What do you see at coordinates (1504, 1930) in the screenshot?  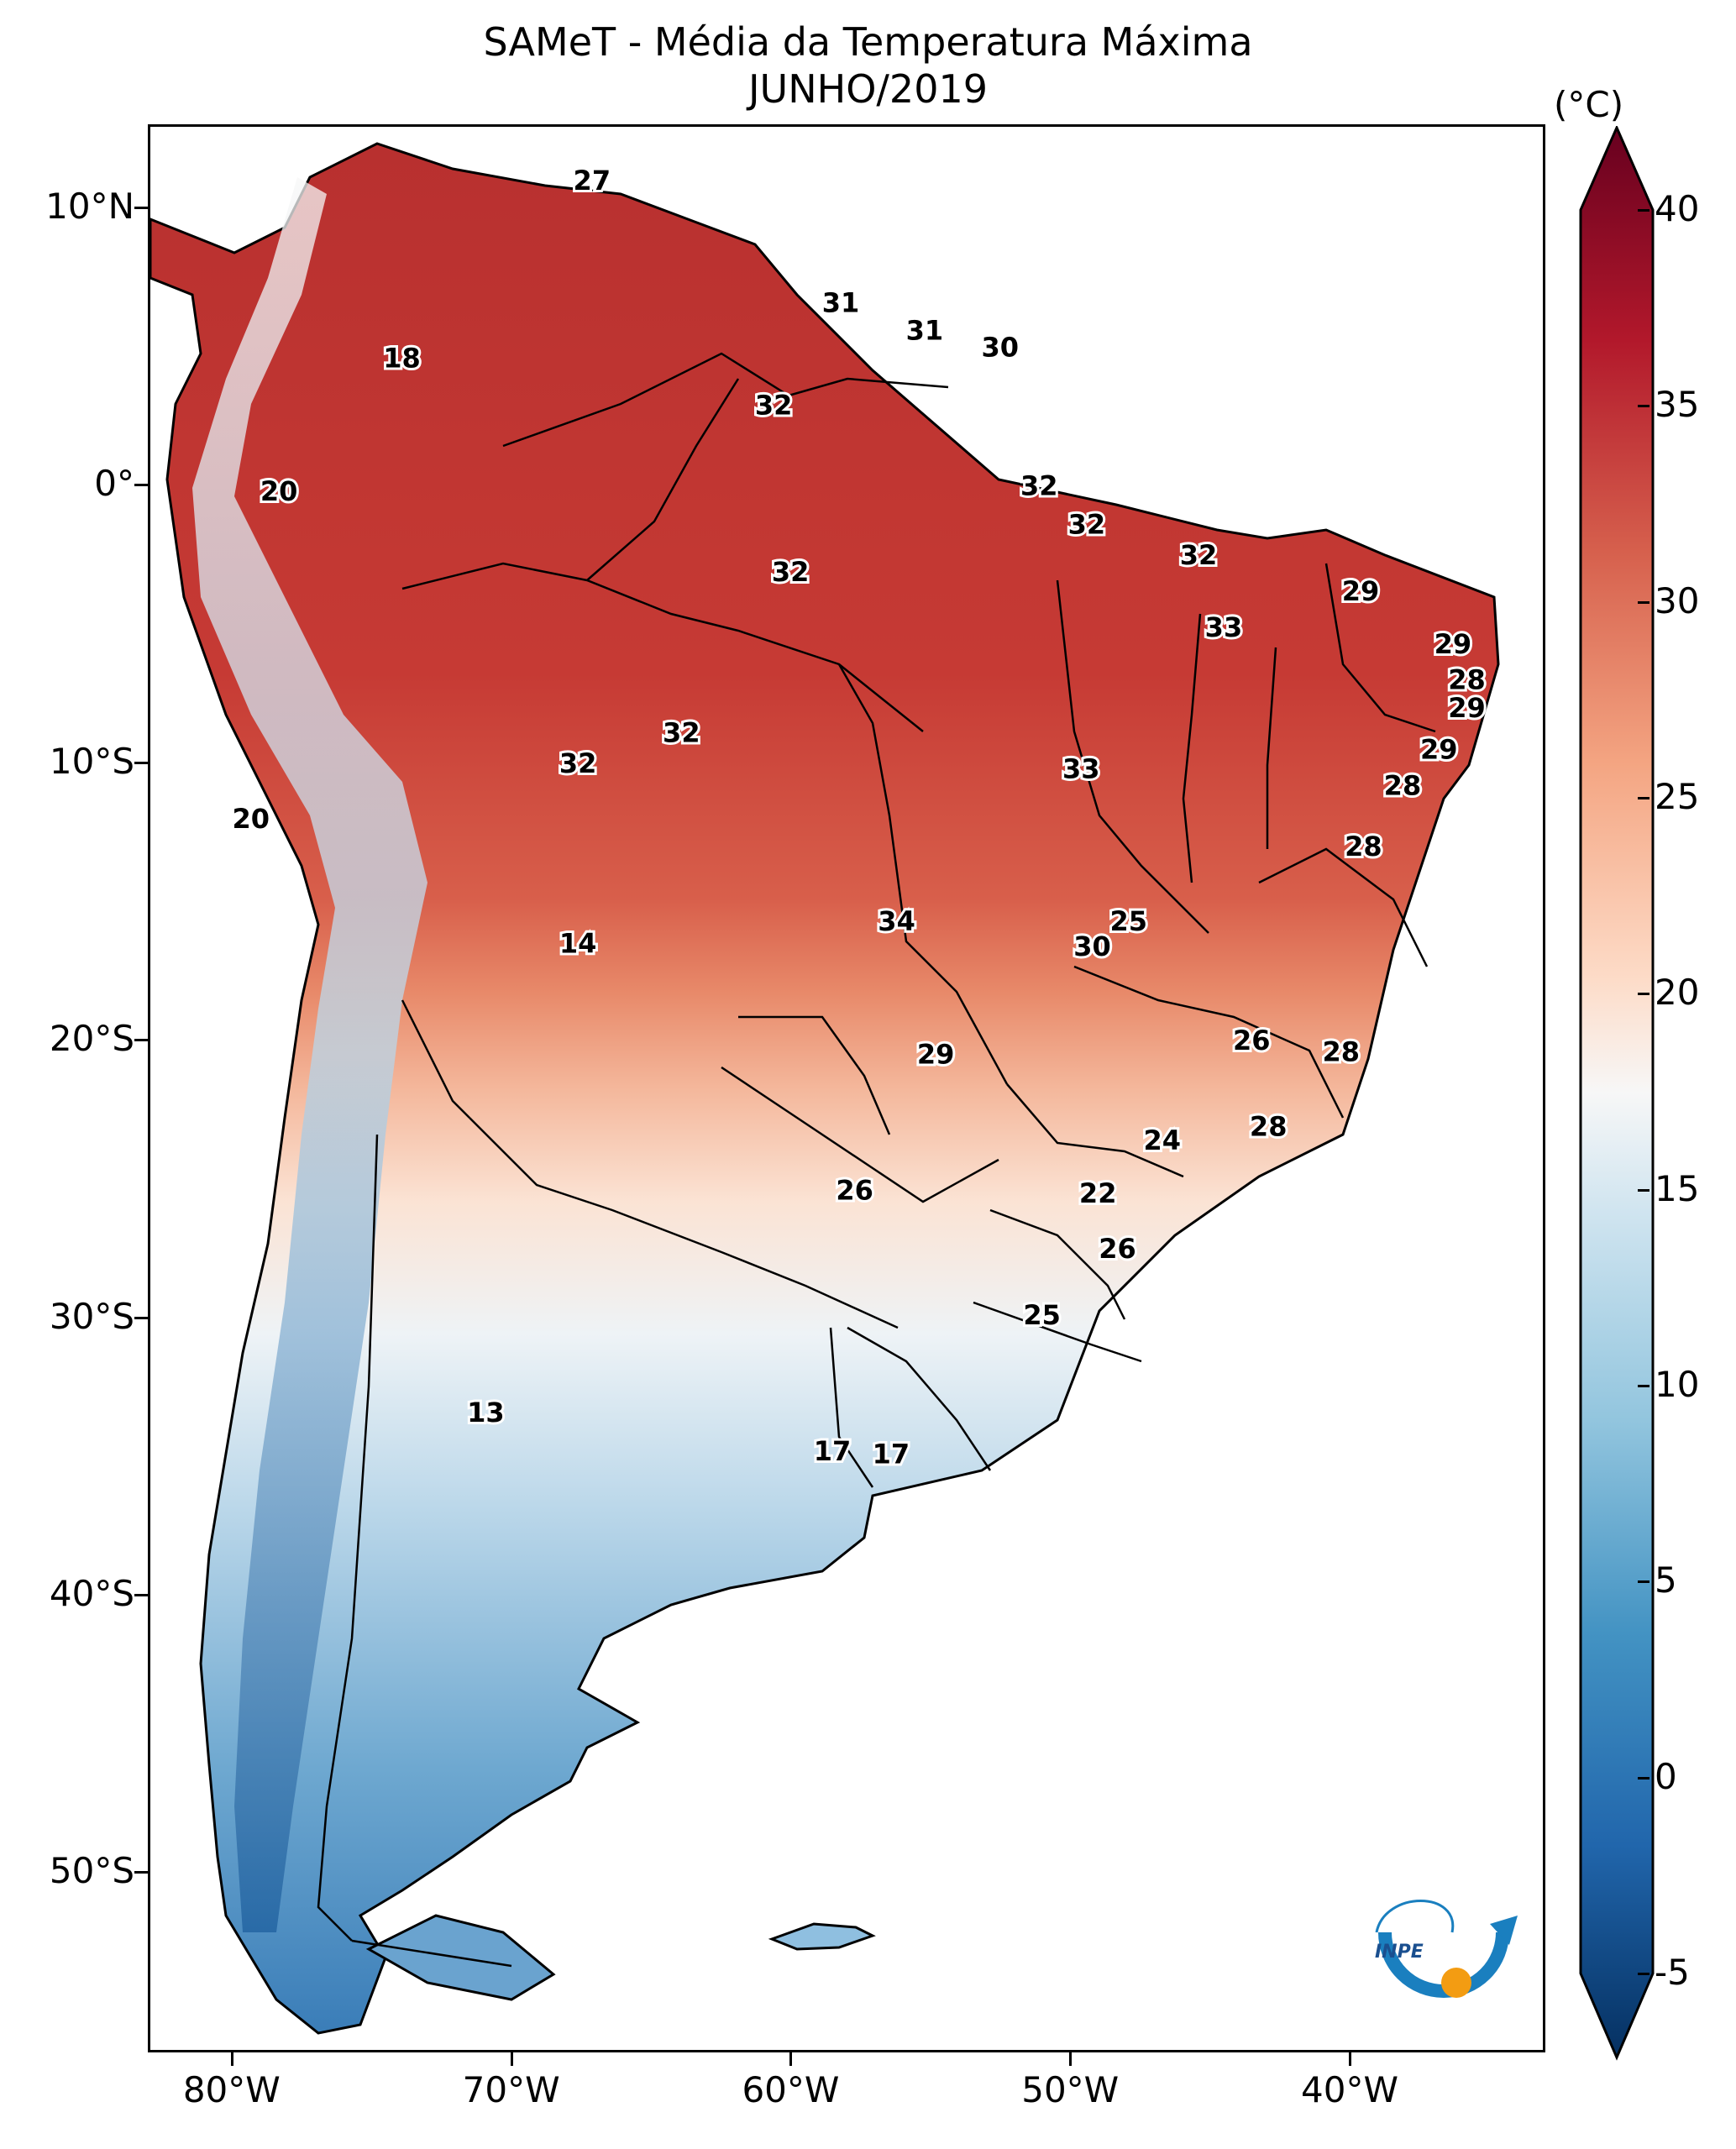 I see `inpe-logo-arrow-icon` at bounding box center [1504, 1930].